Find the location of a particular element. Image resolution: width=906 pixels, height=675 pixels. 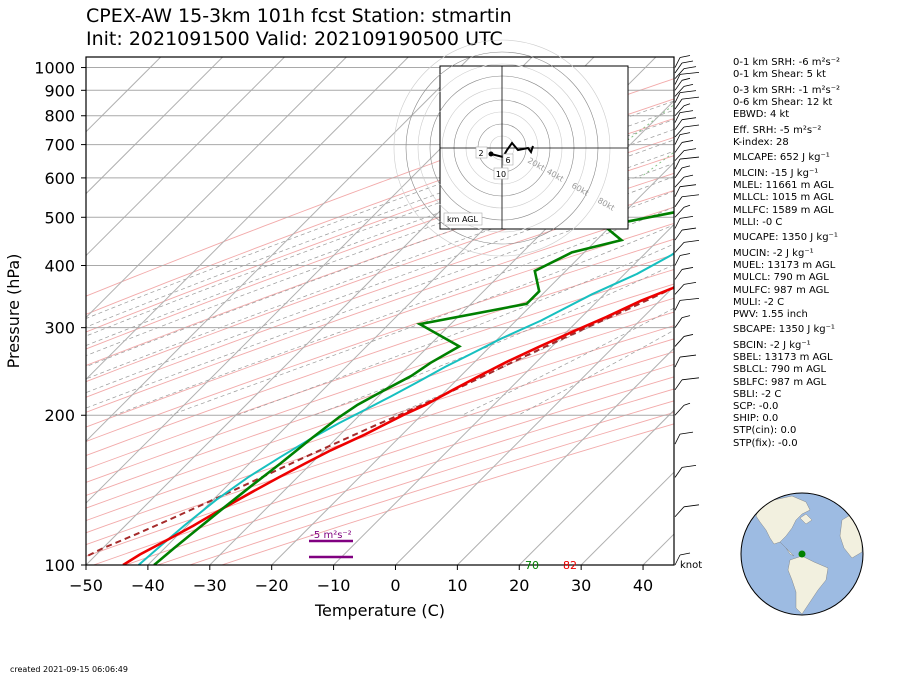

stat-scp: SCP: -0.0 is located at coordinates (756, 406).